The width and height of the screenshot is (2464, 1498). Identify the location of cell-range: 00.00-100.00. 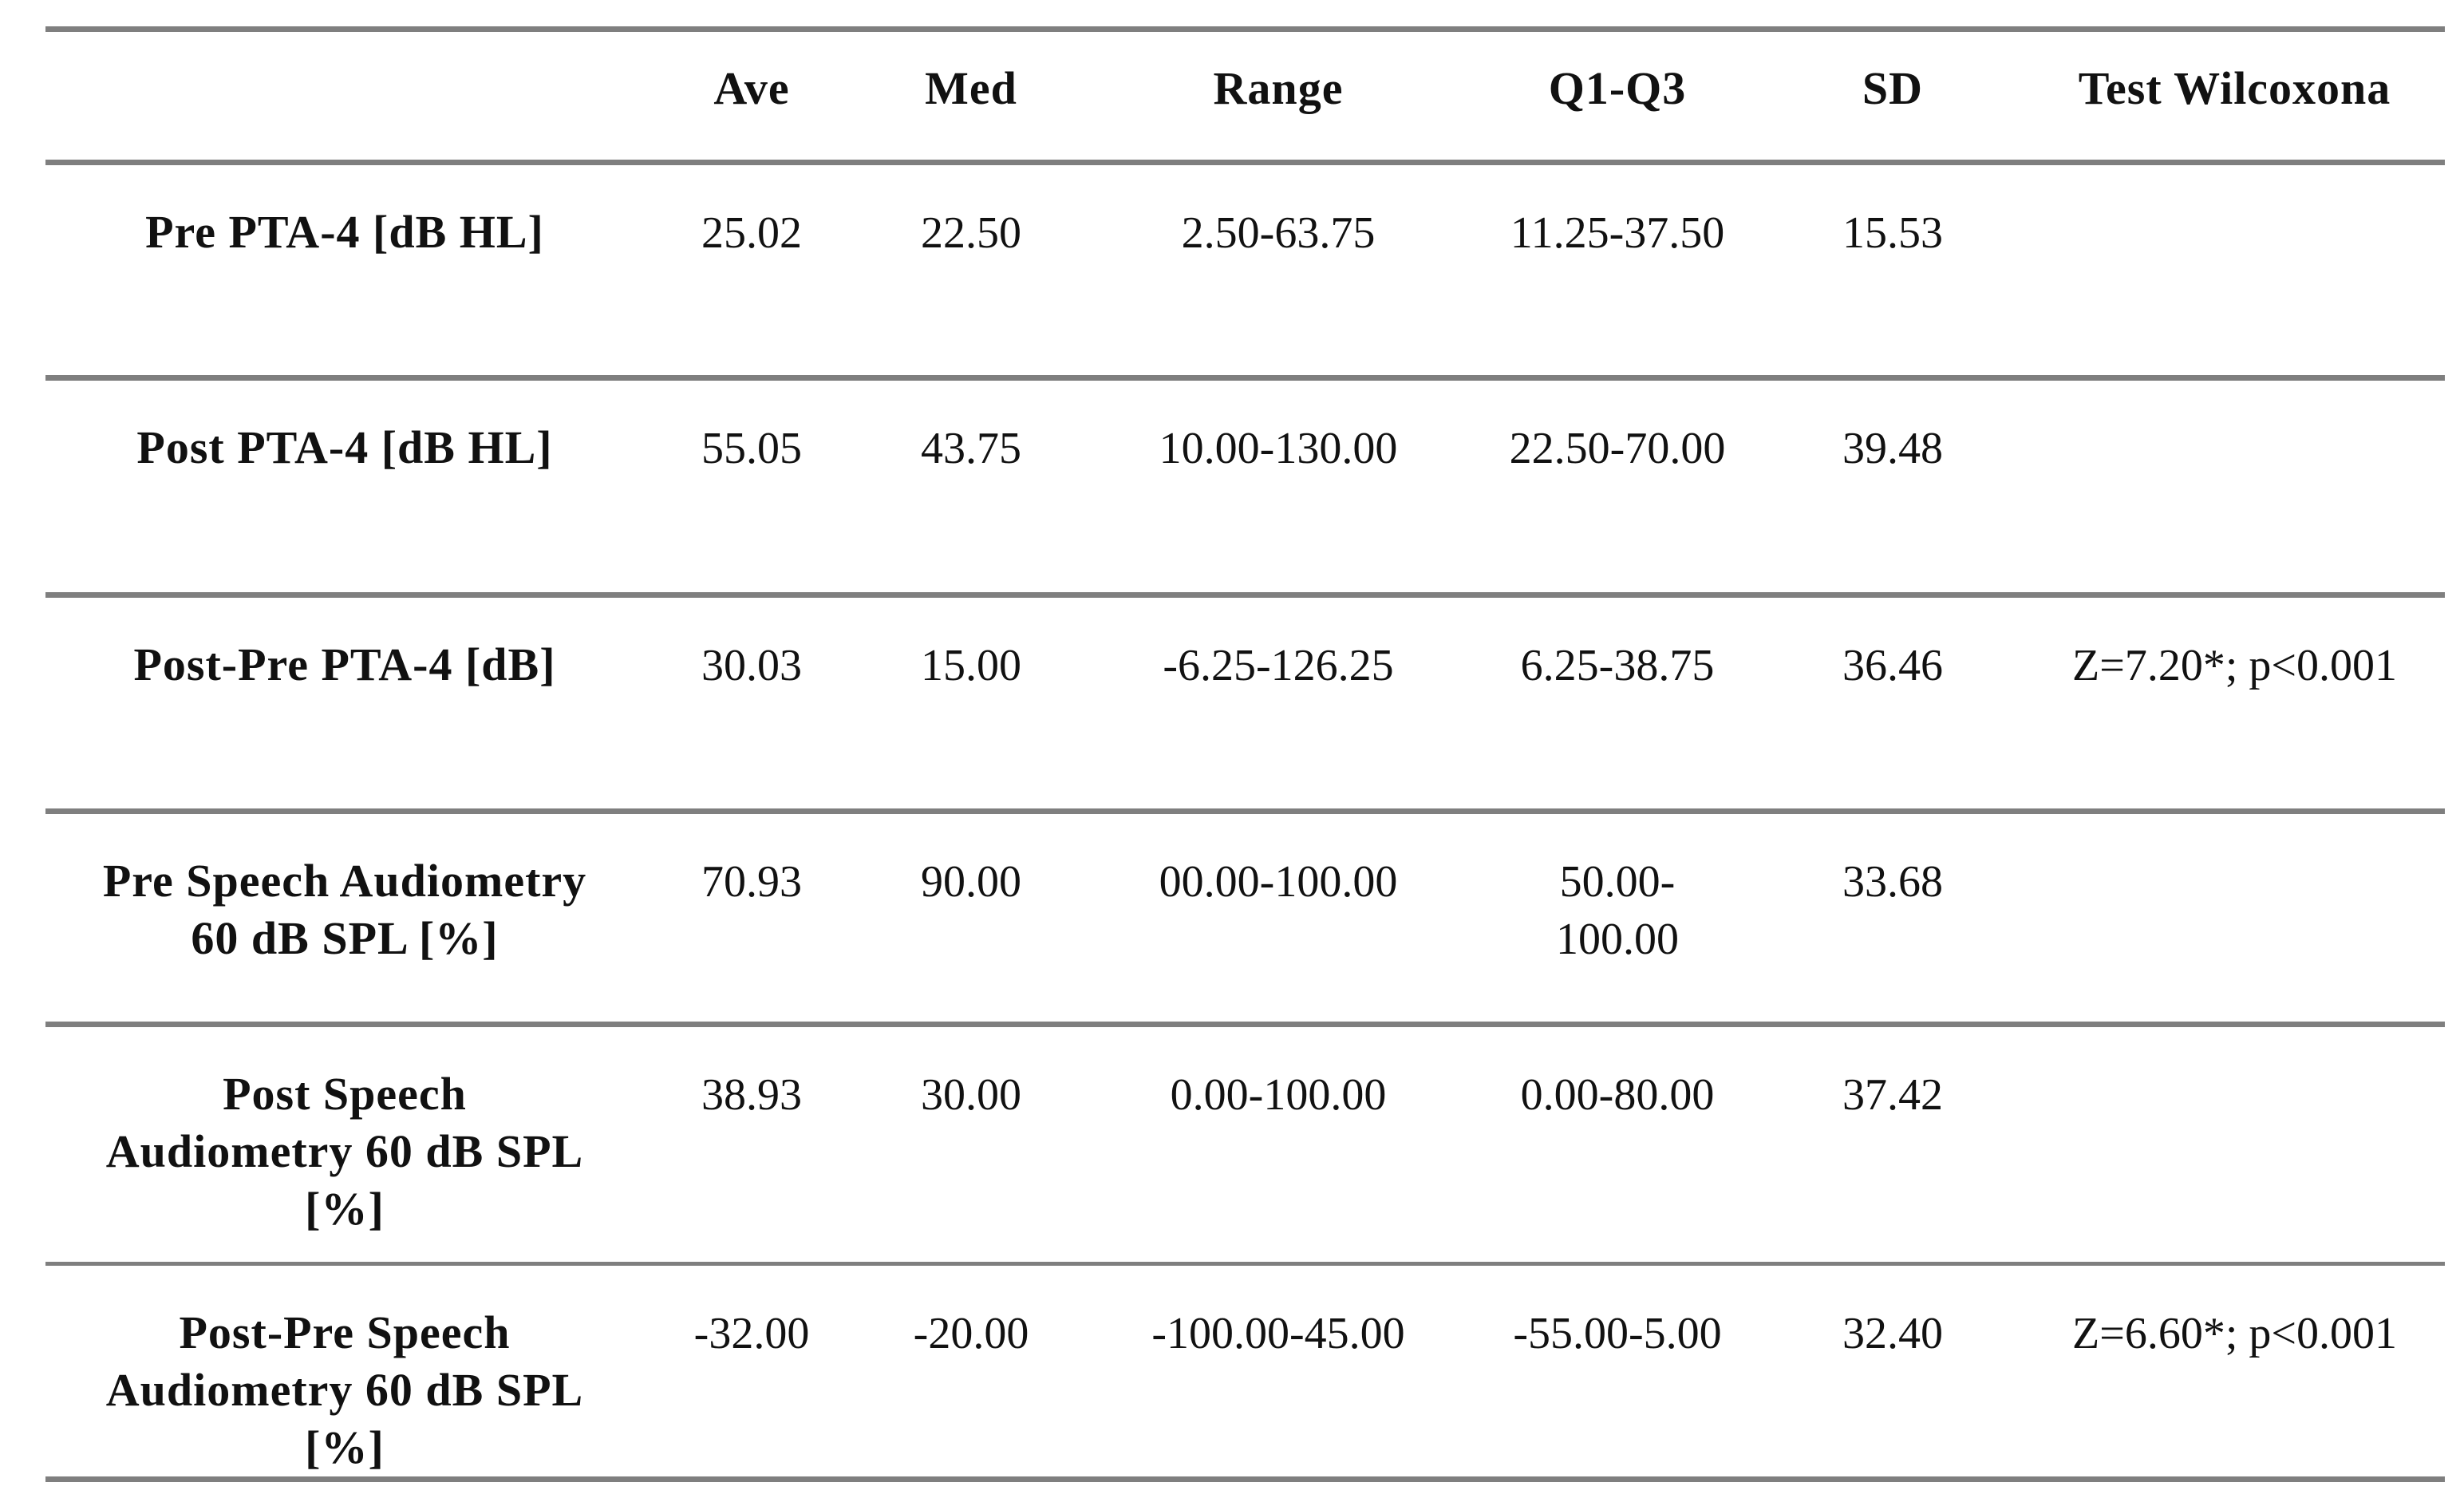
(1278, 882).